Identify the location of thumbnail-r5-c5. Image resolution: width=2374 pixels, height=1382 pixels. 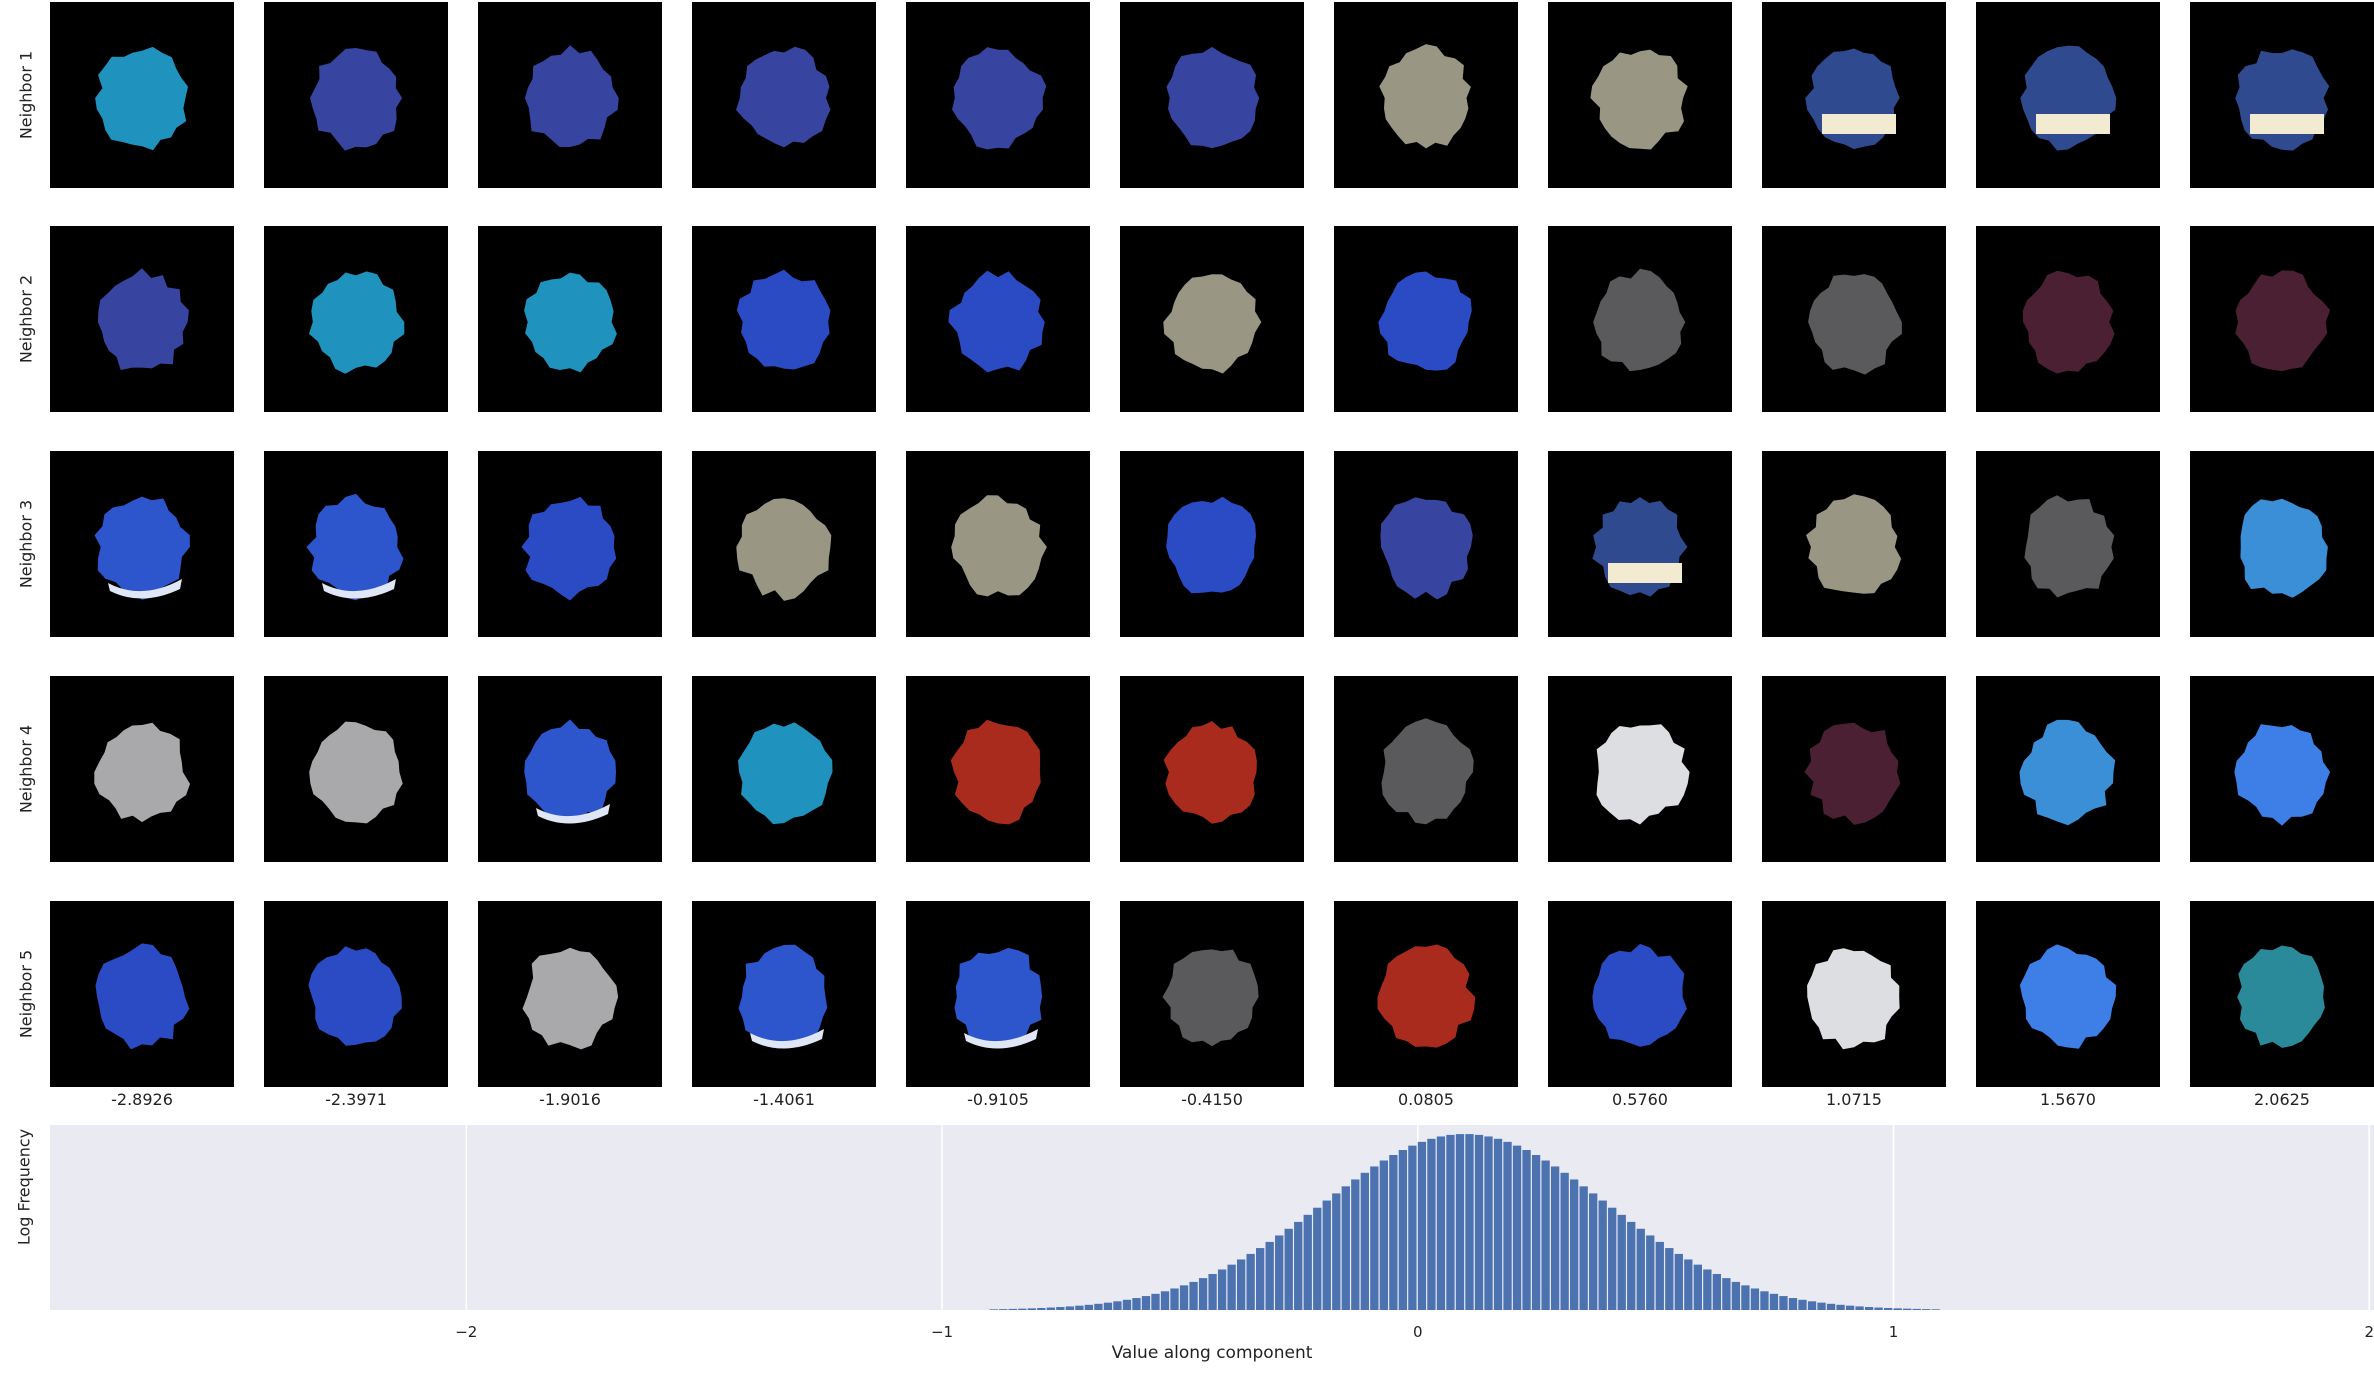
(998, 994).